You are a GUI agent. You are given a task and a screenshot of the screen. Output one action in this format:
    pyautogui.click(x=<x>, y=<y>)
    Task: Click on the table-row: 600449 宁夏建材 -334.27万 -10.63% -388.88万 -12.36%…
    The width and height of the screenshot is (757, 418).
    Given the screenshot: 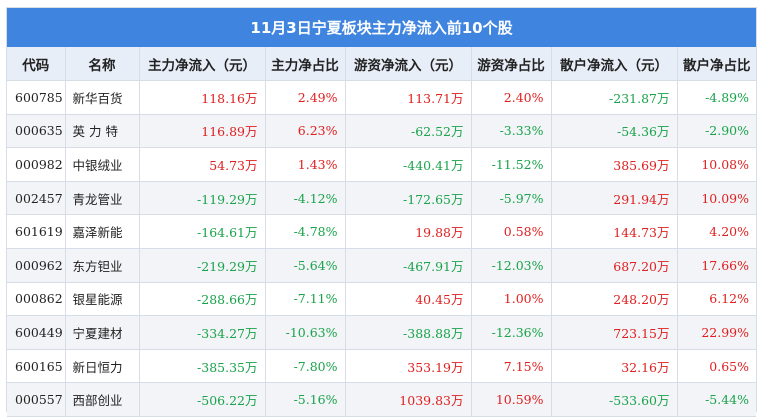 What is the action you would take?
    pyautogui.click(x=381, y=332)
    